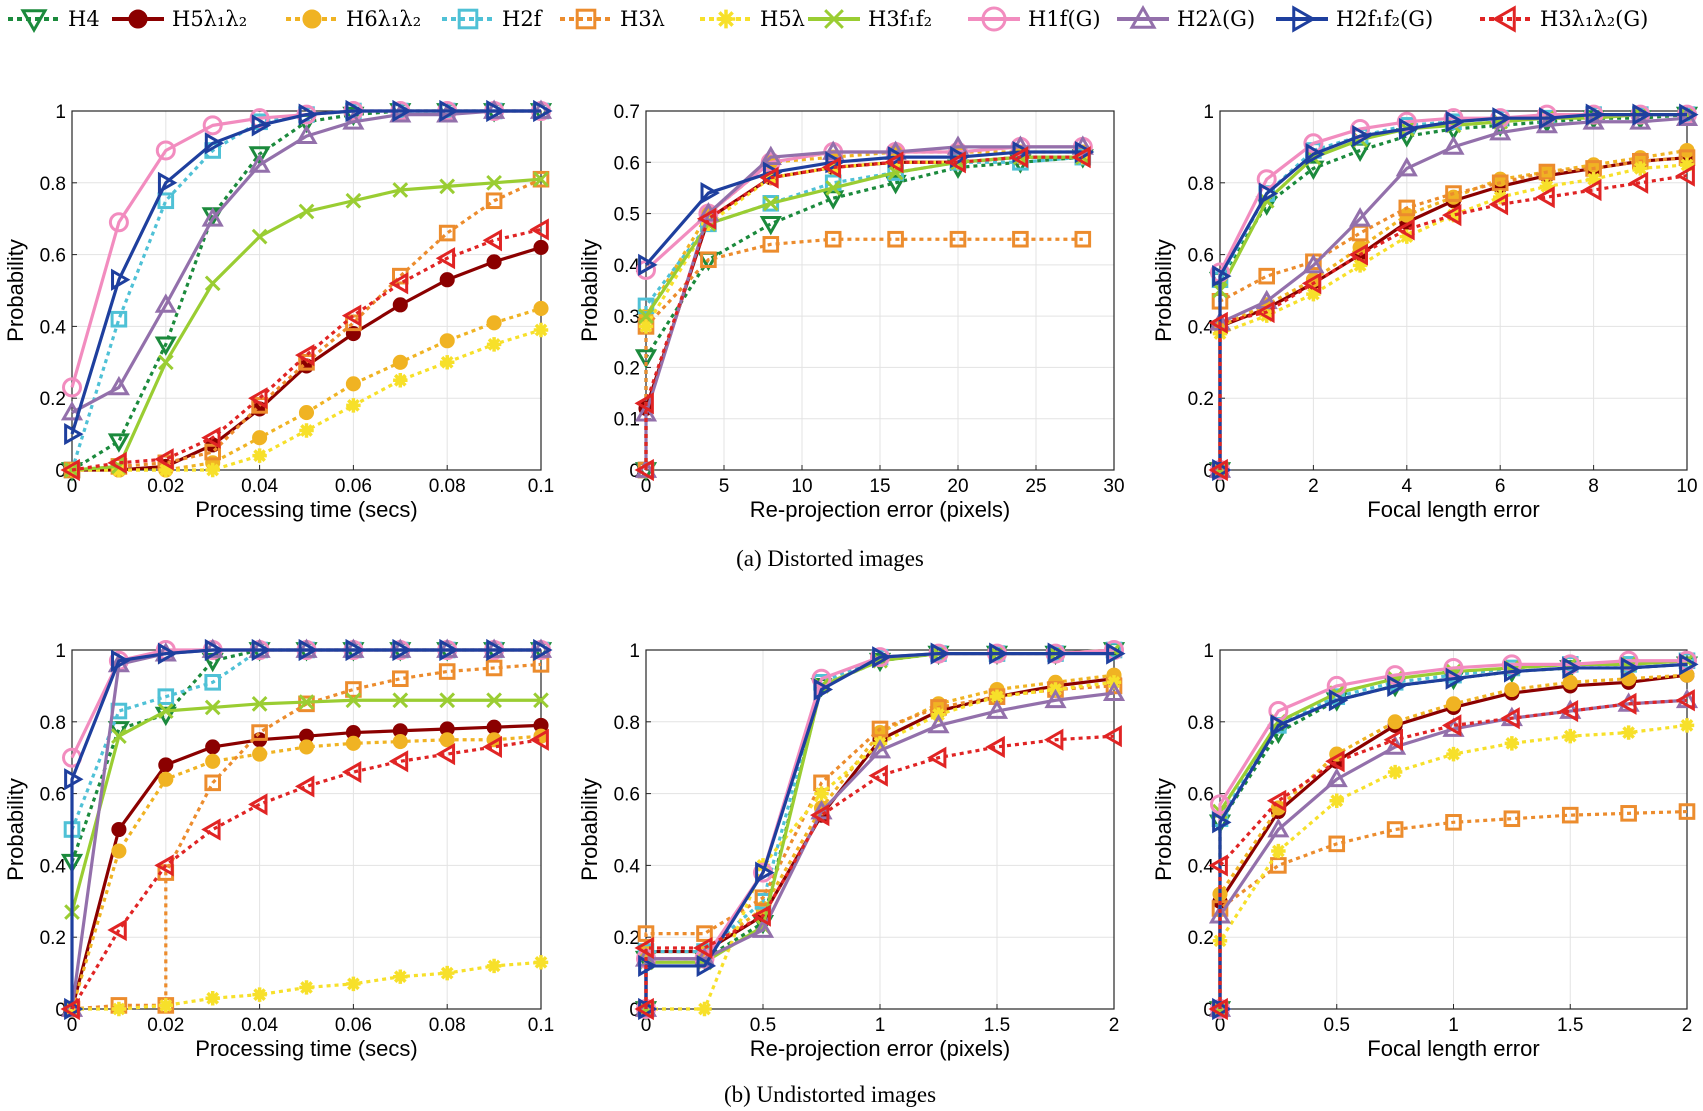  What do you see at coordinates (306, 1048) in the screenshot?
I see `x-axis-label: Processing time (secs)` at bounding box center [306, 1048].